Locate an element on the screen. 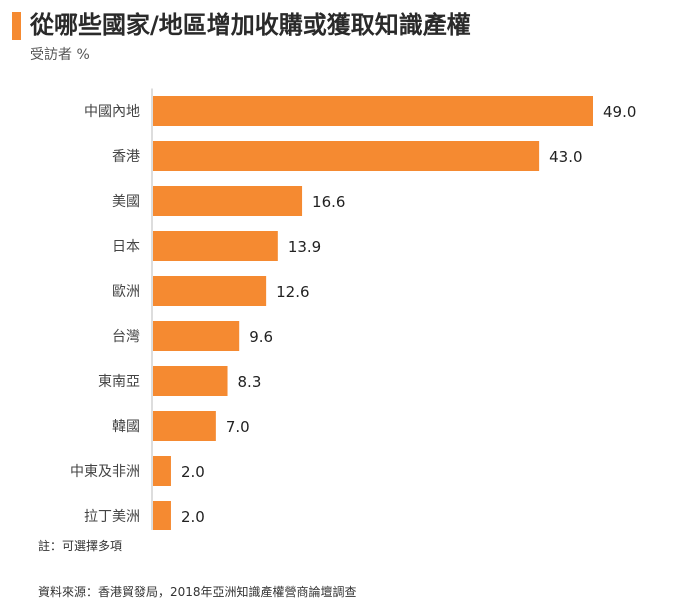 The width and height of the screenshot is (674, 613). value-label: 8.3 is located at coordinates (250, 382).